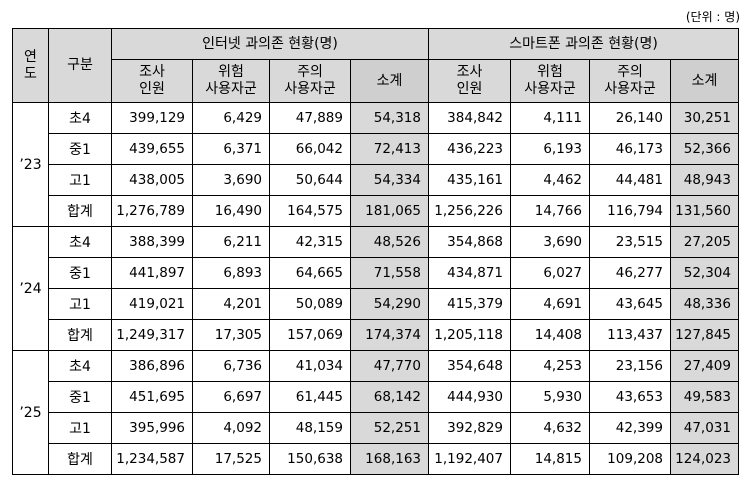 The width and height of the screenshot is (754, 492). Describe the element at coordinates (152, 180) in the screenshot. I see `value-cell: 438,005` at that location.